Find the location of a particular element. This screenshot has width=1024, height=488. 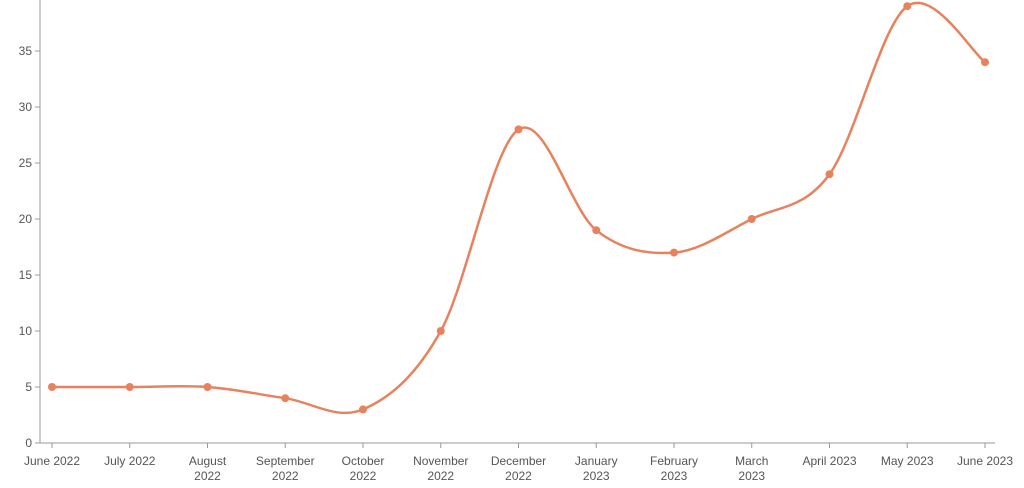

x-tick-label: January 2023 is located at coordinates (596, 468).